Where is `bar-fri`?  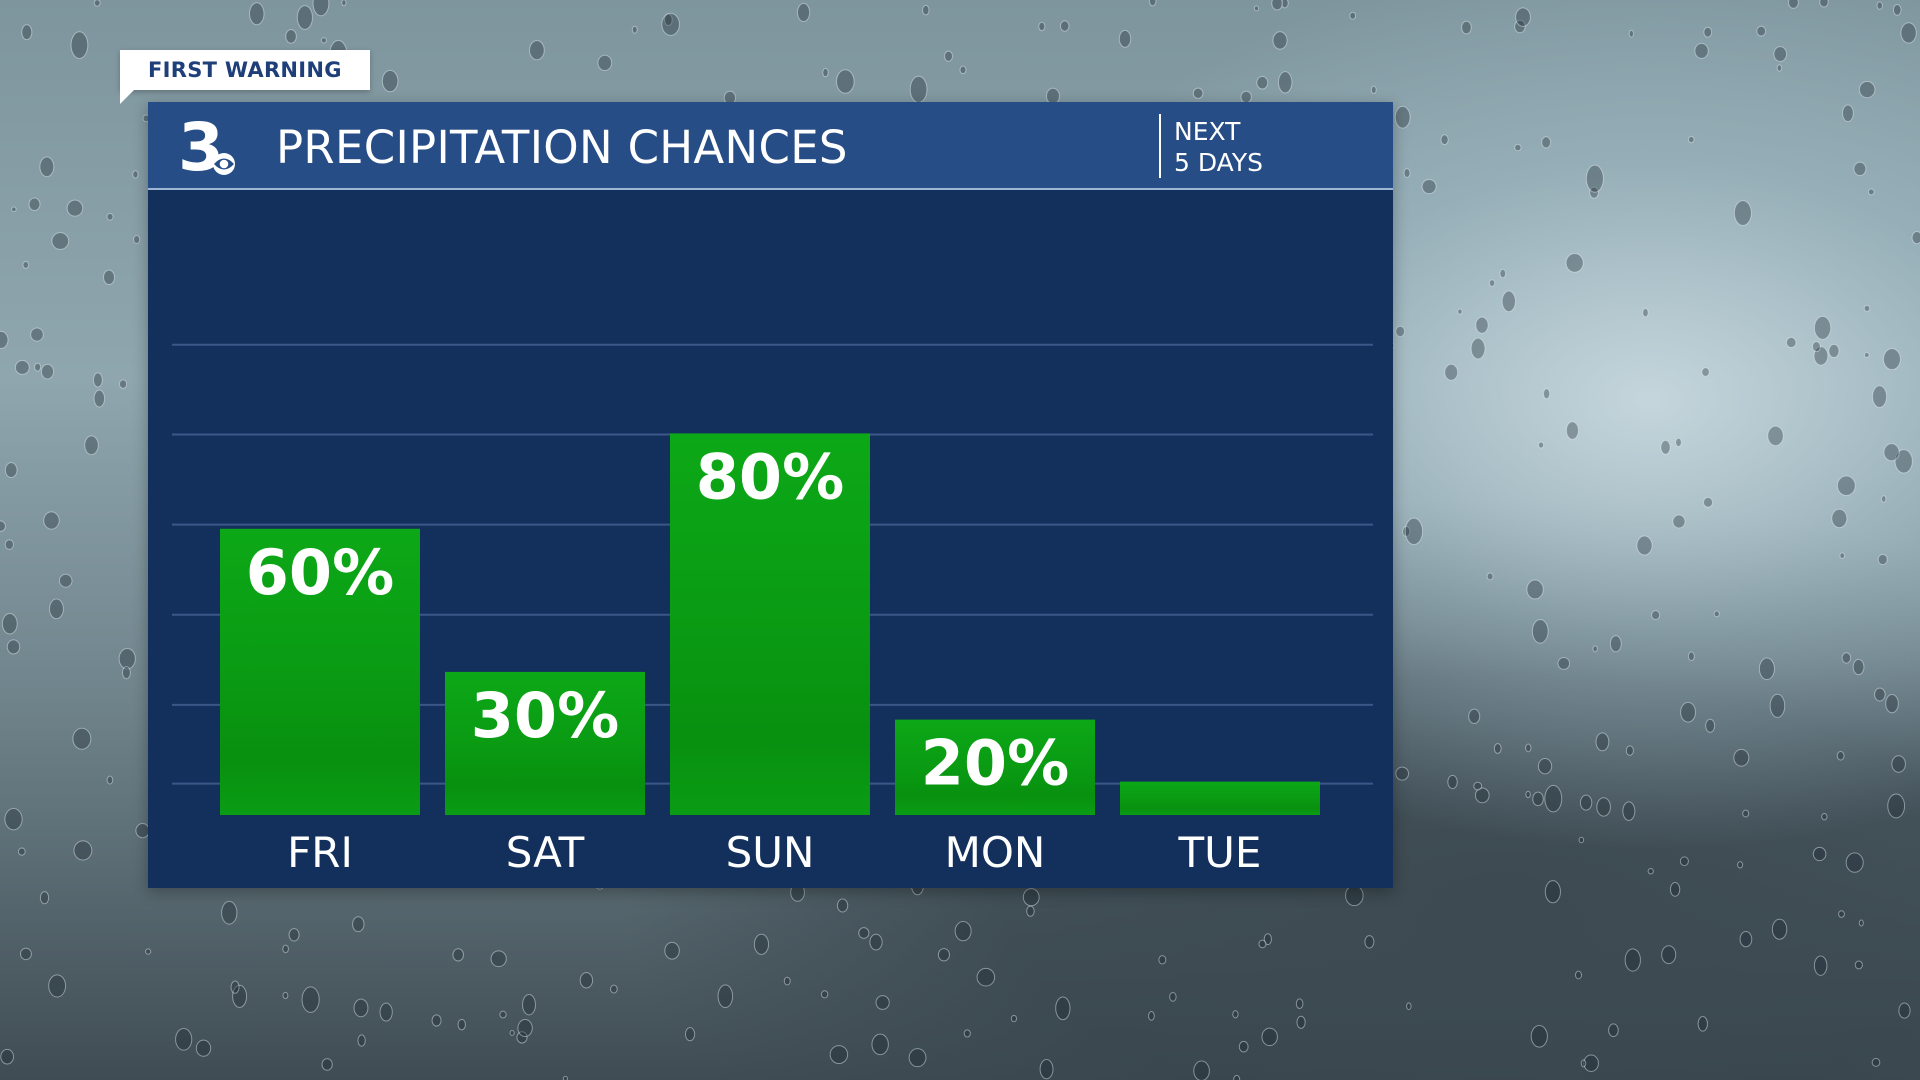
bar-fri is located at coordinates (320, 671).